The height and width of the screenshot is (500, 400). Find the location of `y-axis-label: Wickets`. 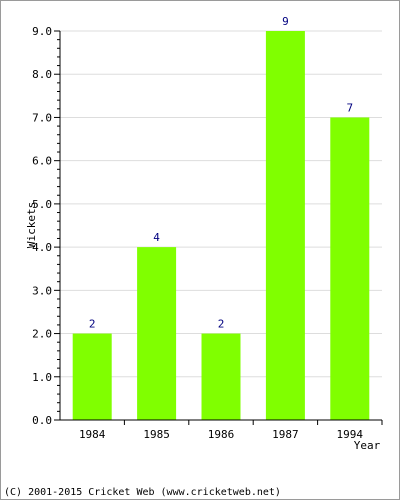

y-axis-label: Wickets is located at coordinates (31, 225).